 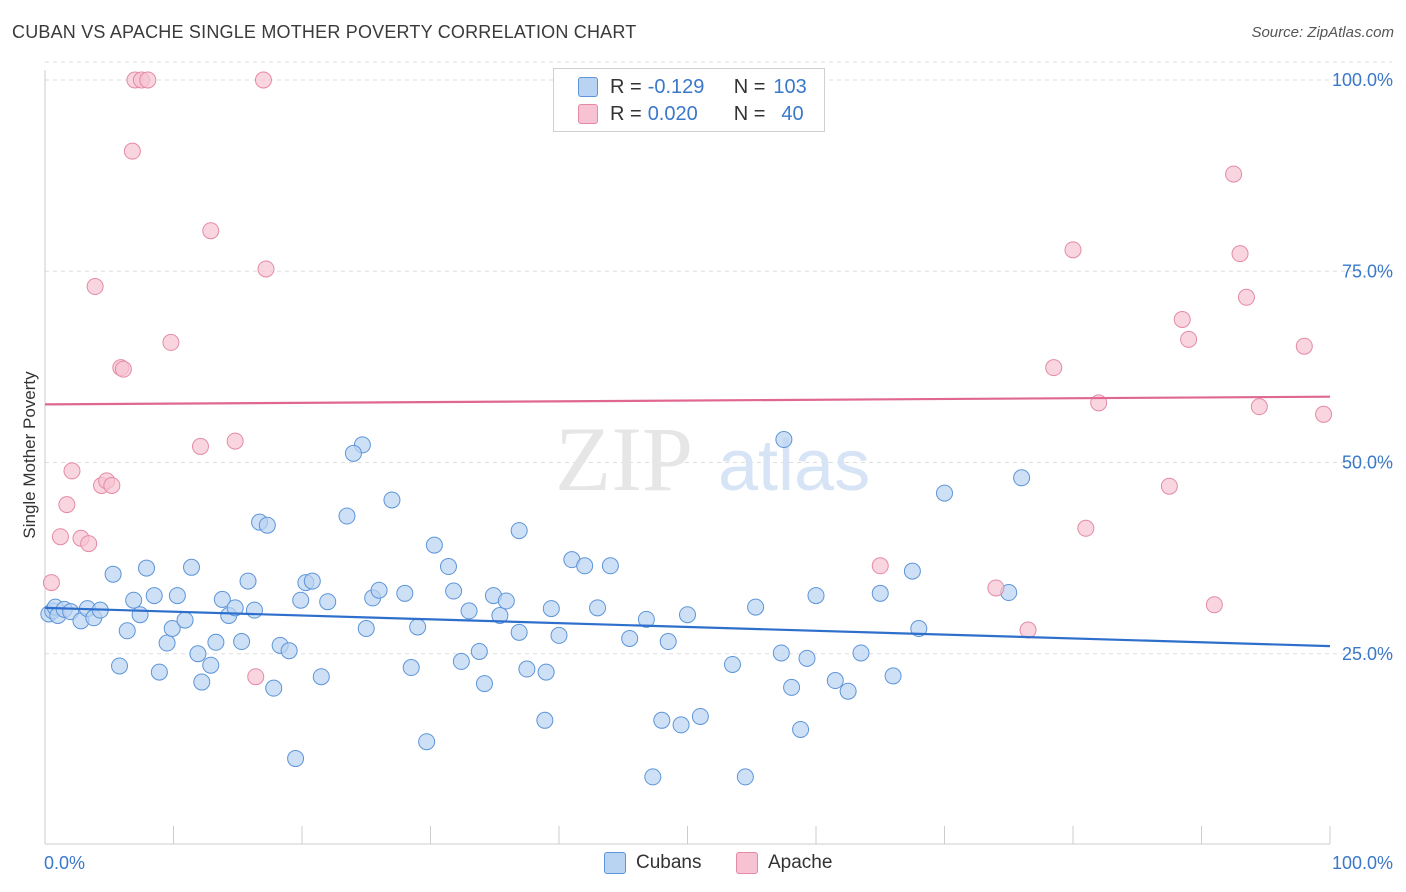 What do you see at coordinates (800, 862) in the screenshot?
I see `apache-legend-label: Apache` at bounding box center [800, 862].